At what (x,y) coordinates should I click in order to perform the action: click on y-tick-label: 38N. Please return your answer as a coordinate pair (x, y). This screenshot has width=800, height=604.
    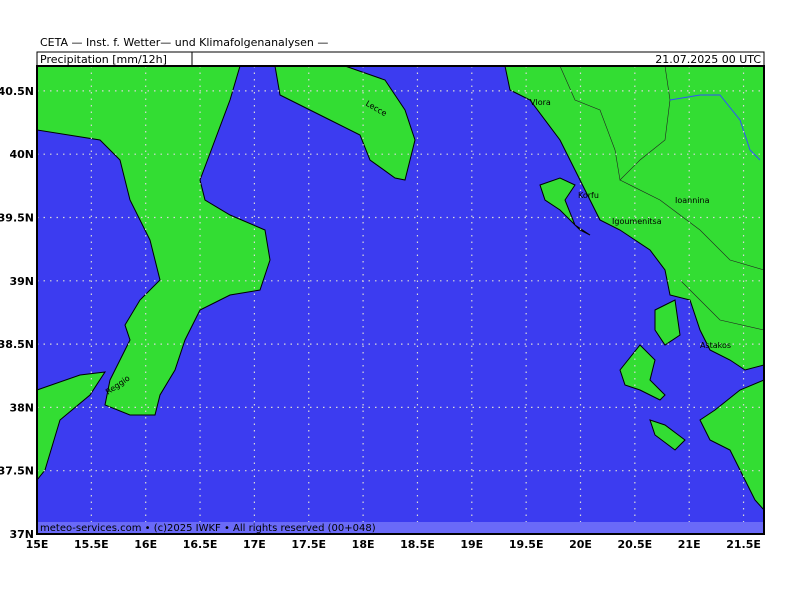
    Looking at the image, I should click on (21, 407).